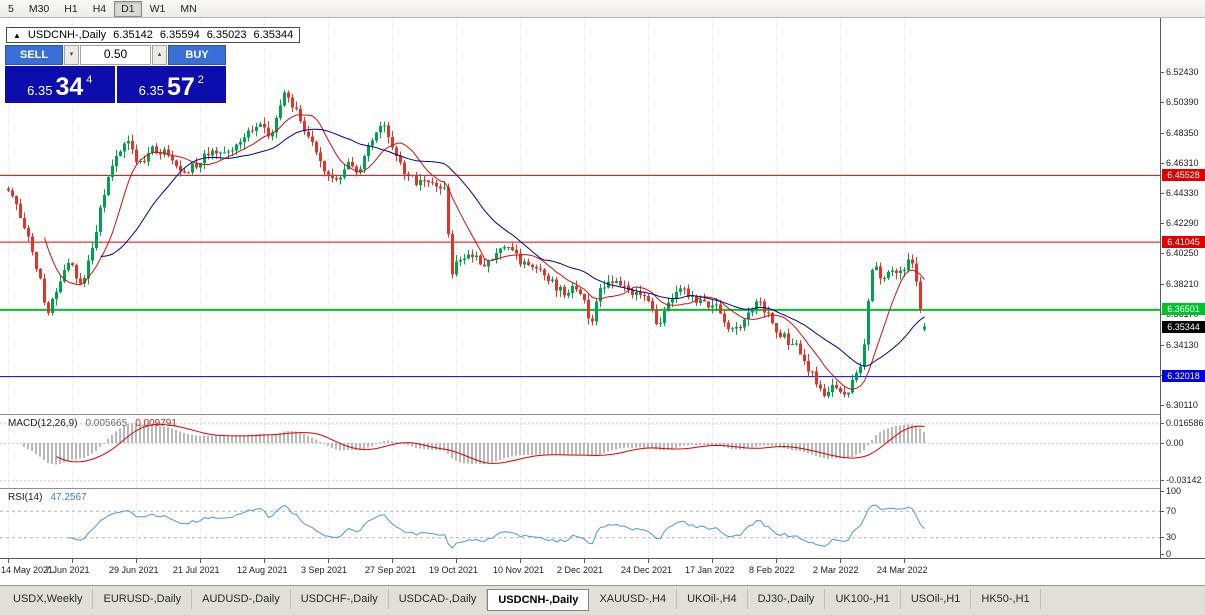 The image size is (1205, 615). What do you see at coordinates (226, 35) in the screenshot?
I see `ohlc-low: 6.35023` at bounding box center [226, 35].